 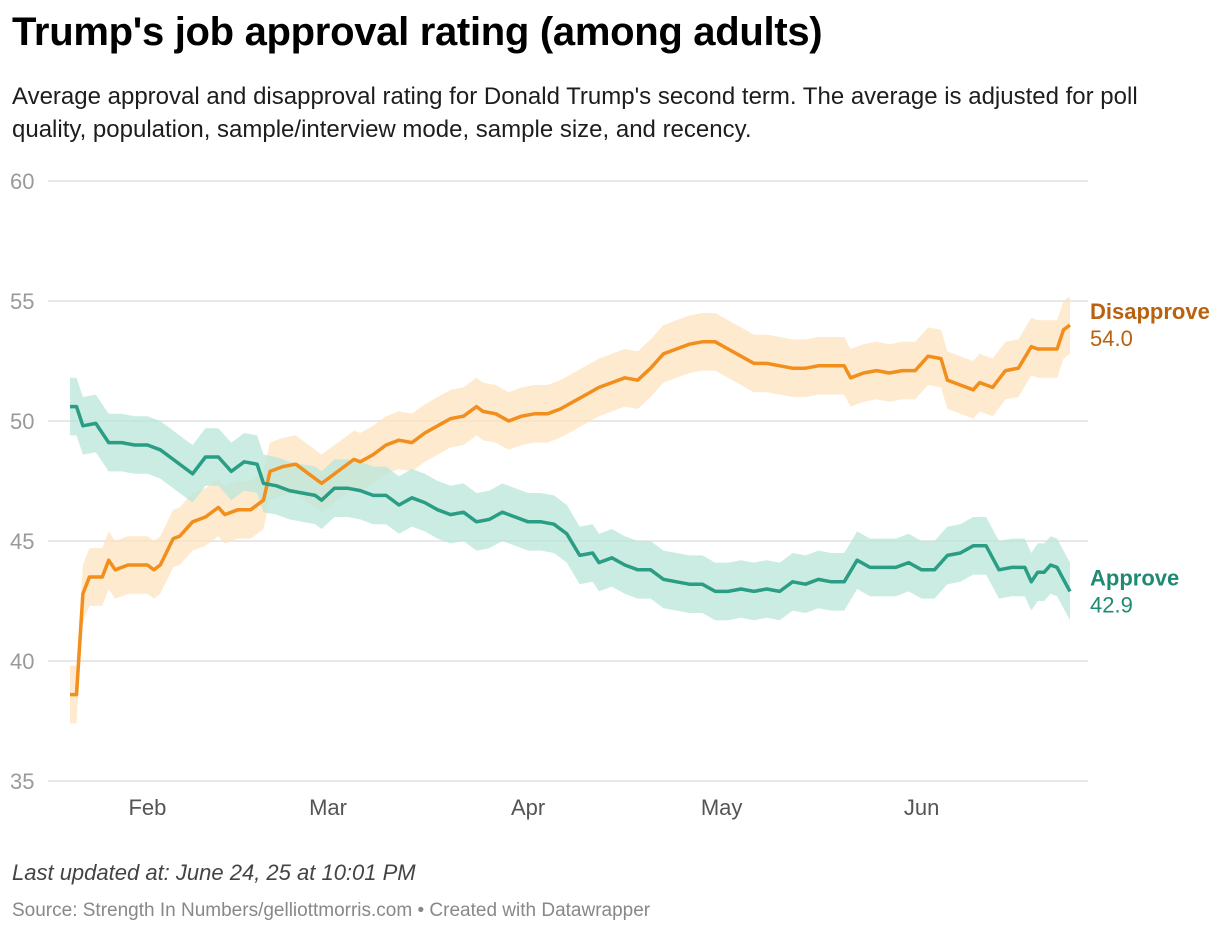 I want to click on y-tick-label-60: 60, so click(x=22, y=181).